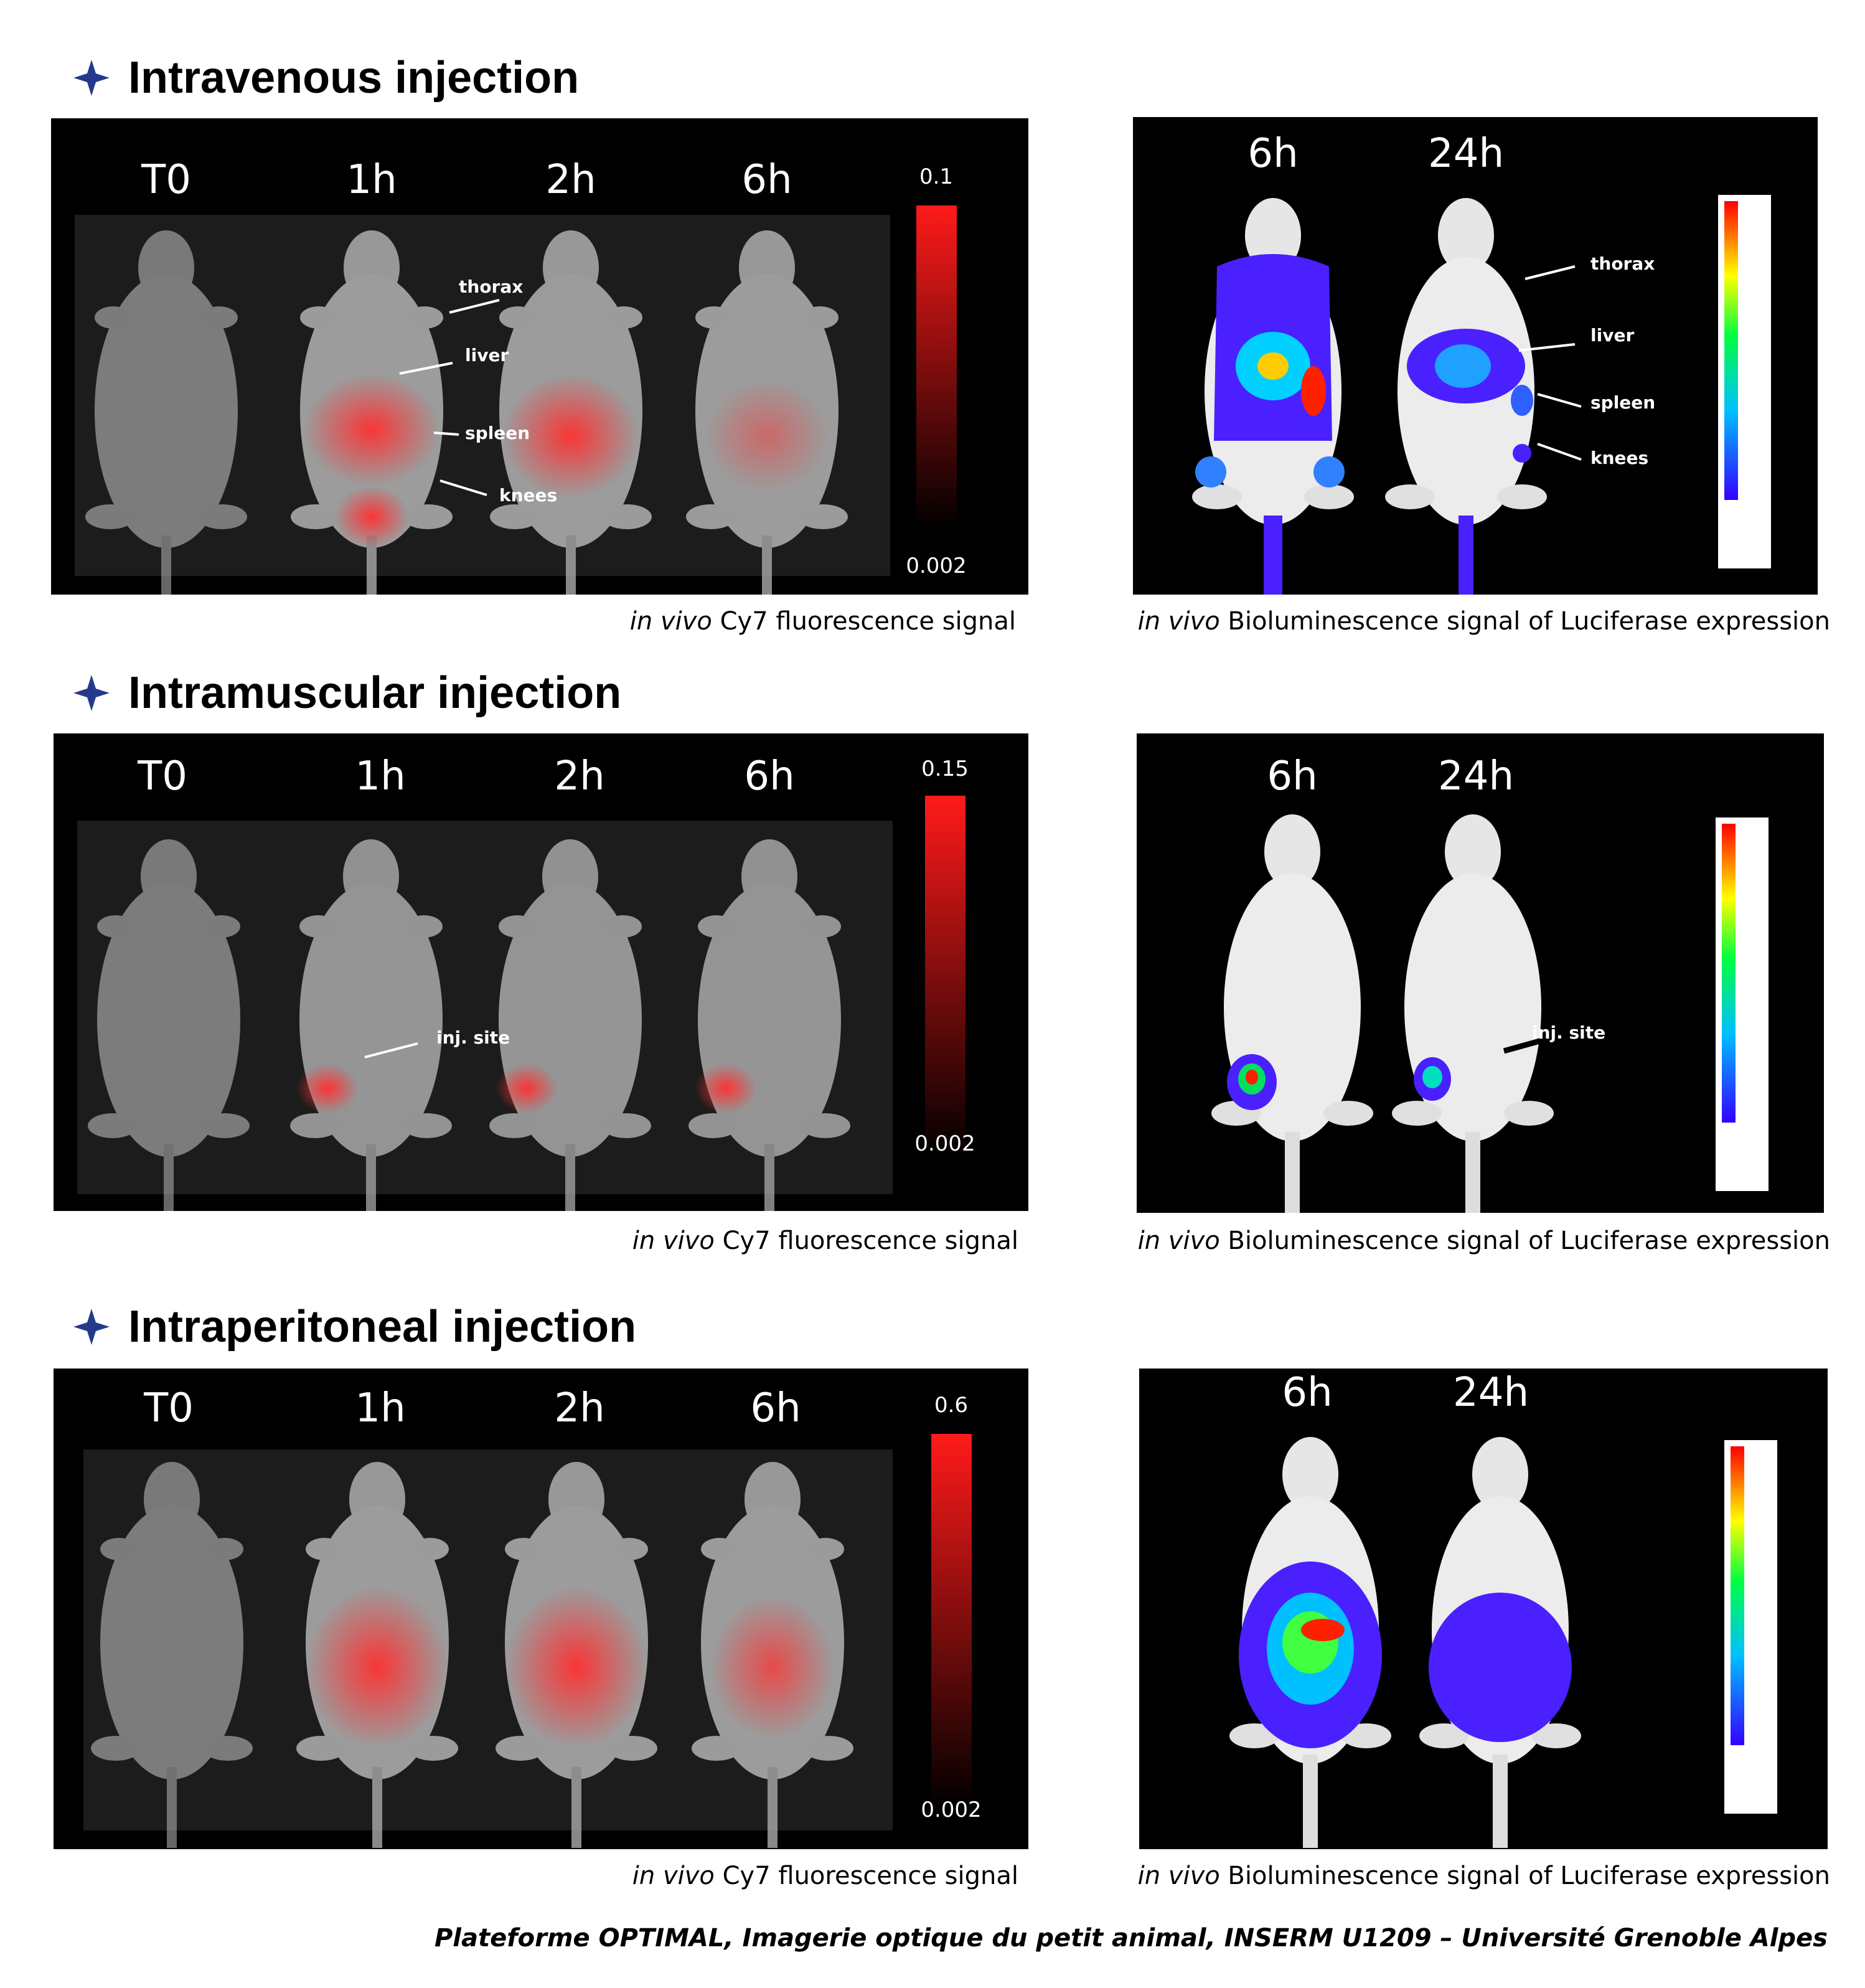  What do you see at coordinates (1466, 403) in the screenshot?
I see `mouse-24h` at bounding box center [1466, 403].